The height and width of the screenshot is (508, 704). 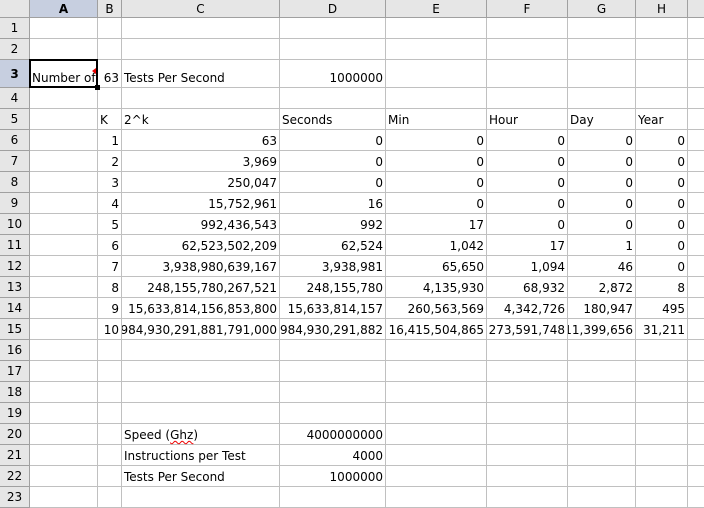 I want to click on row-header: 22, so click(x=15, y=476).